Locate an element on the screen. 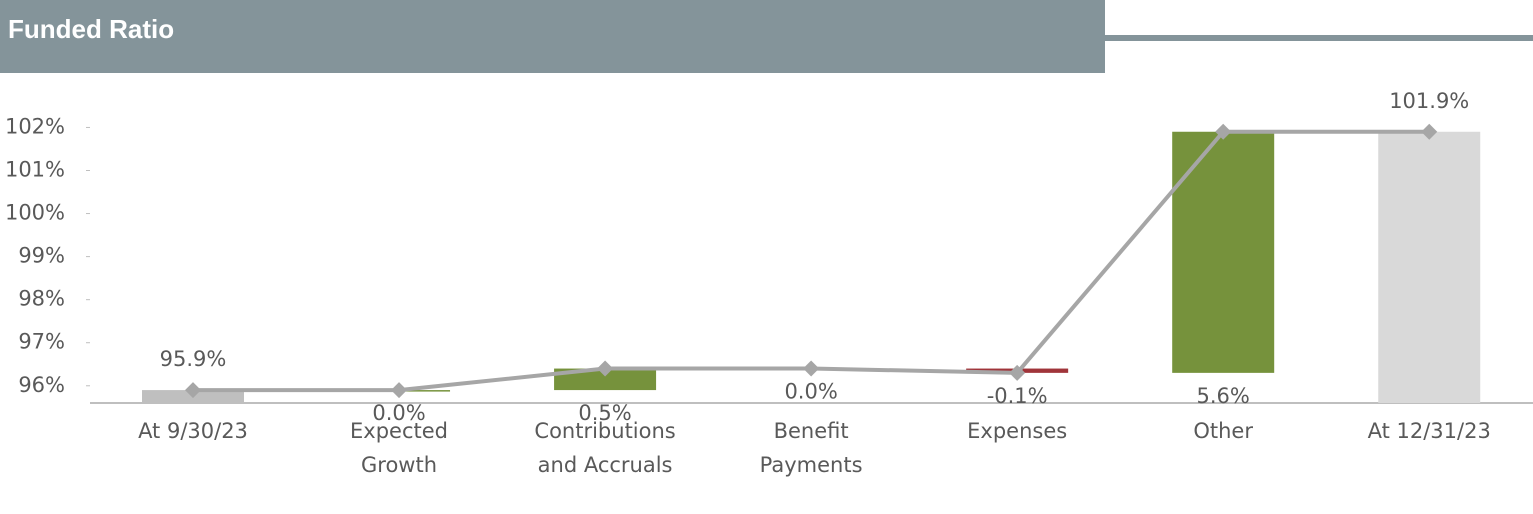 The width and height of the screenshot is (1533, 514). y-tick-label: 96% is located at coordinates (41, 385).